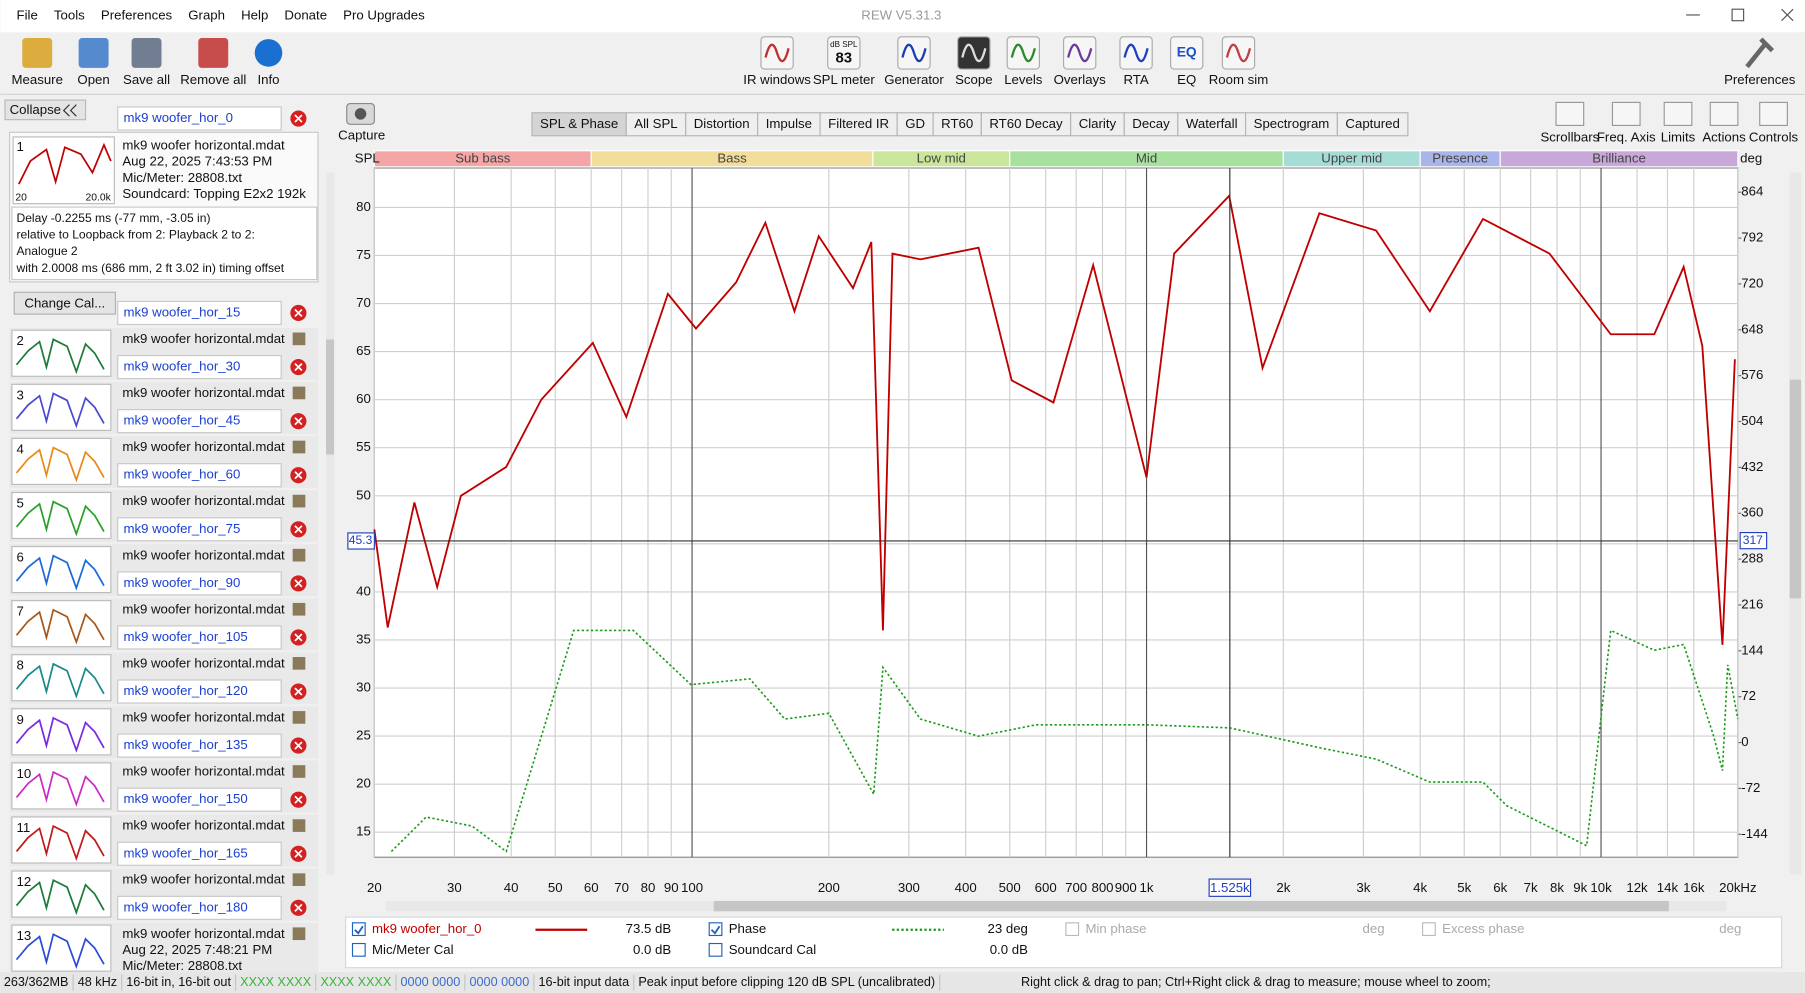 Image resolution: width=1805 pixels, height=993 pixels. Describe the element at coordinates (24, 935) in the screenshot. I see `measurement-index: 13` at that location.